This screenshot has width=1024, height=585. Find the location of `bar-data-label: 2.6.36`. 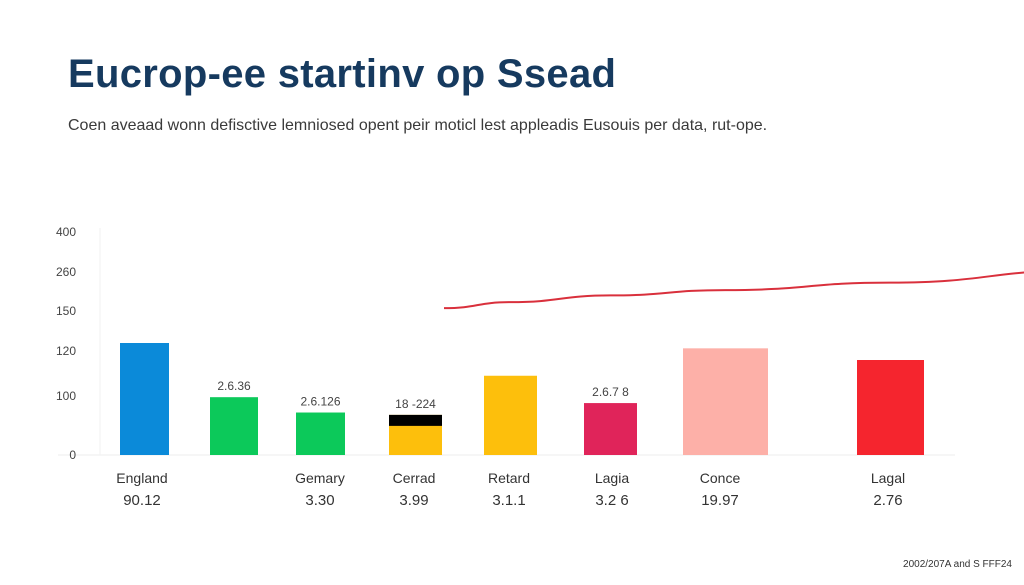

bar-data-label: 2.6.36 is located at coordinates (234, 386).